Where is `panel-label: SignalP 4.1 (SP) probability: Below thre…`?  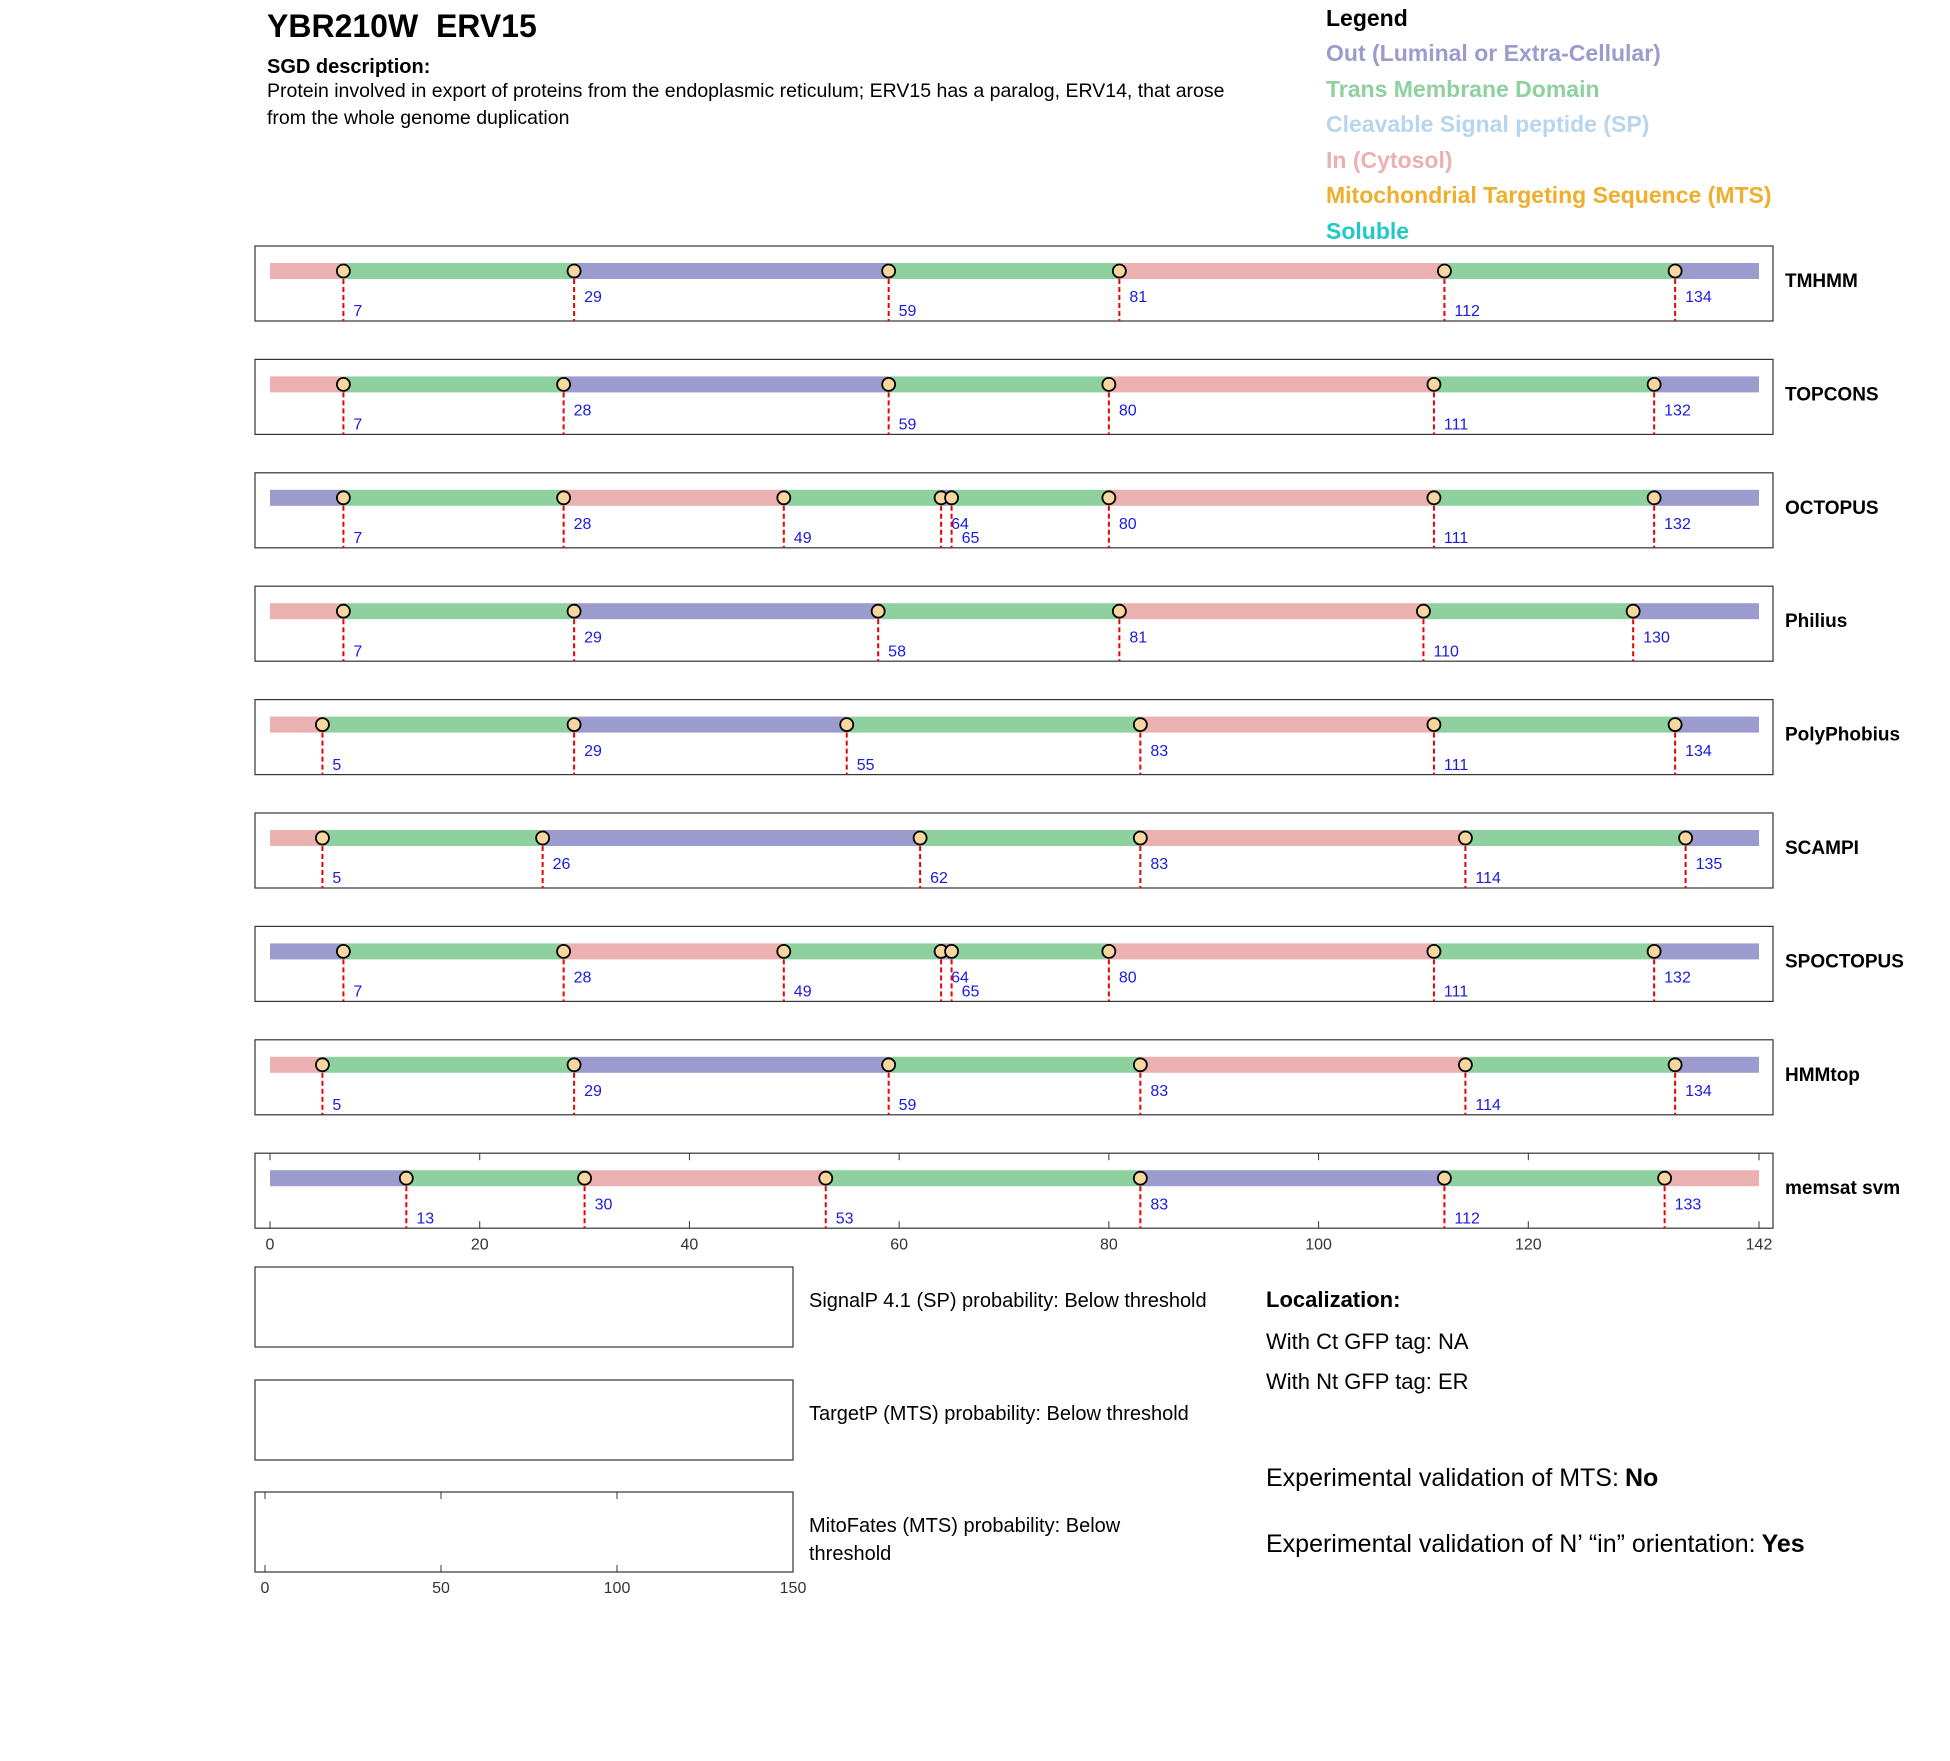 panel-label: SignalP 4.1 (SP) probability: Below thre… is located at coordinates (1008, 1301).